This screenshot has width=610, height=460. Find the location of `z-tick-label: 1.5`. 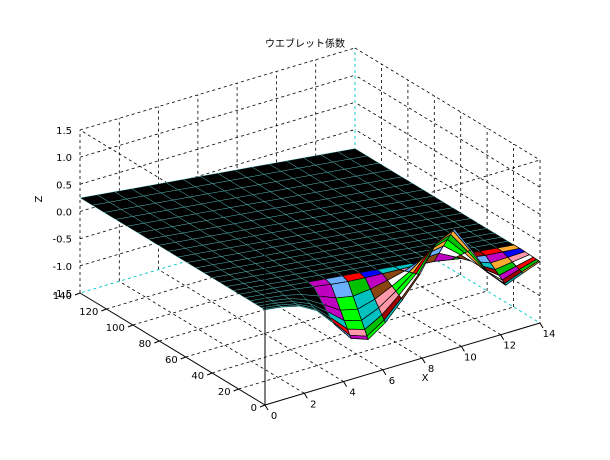

z-tick-label: 1.5 is located at coordinates (64, 131).